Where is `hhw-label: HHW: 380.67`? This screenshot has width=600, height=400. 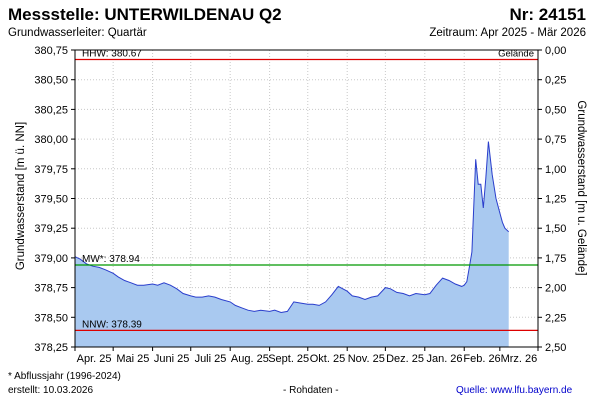
hhw-label: HHW: 380.67 is located at coordinates (112, 54).